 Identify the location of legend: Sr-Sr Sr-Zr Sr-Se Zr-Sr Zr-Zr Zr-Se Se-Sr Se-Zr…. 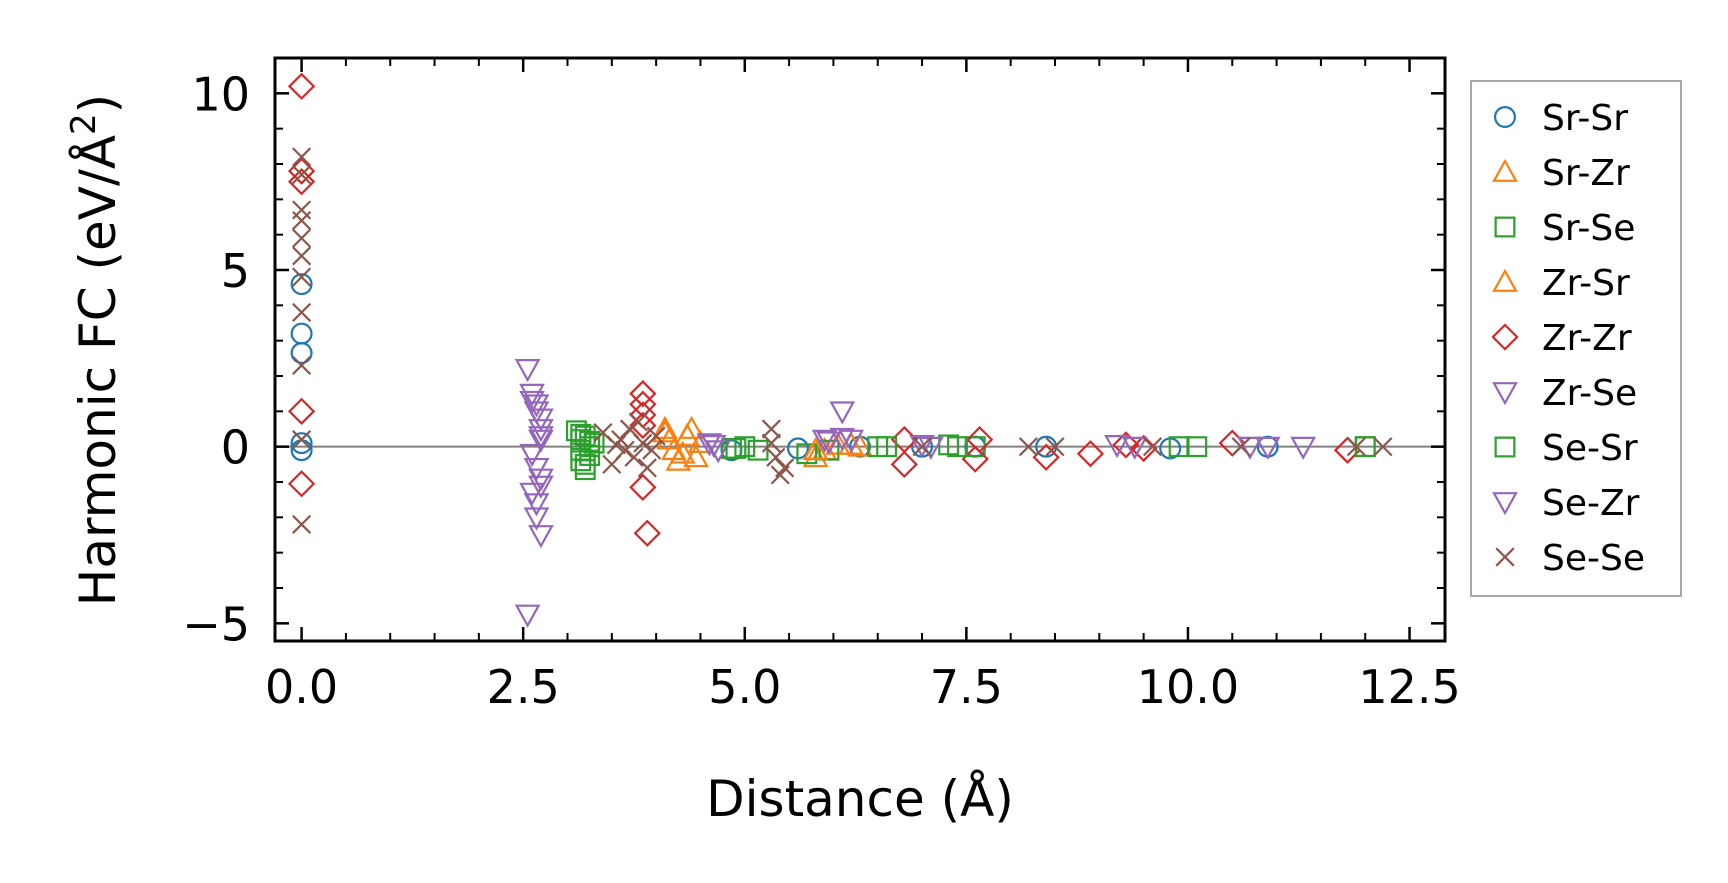
(1576, 338).